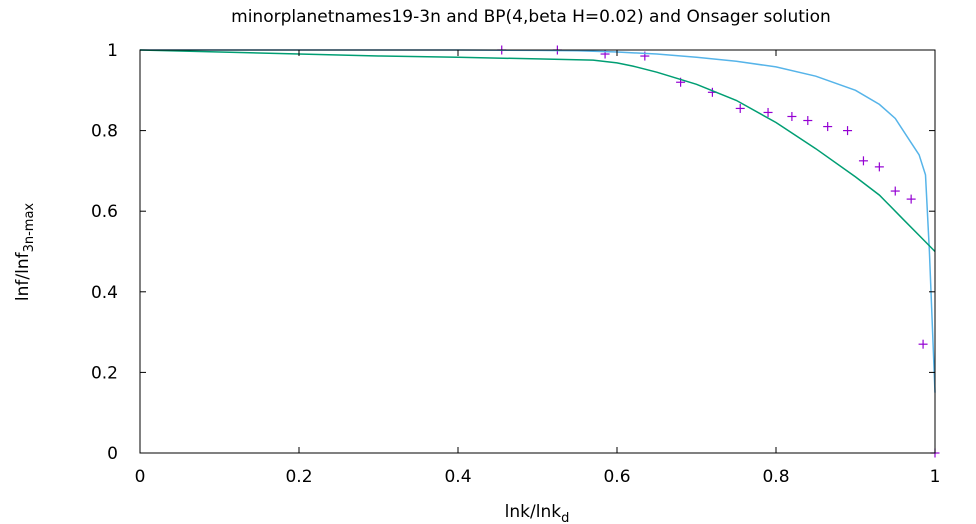 The width and height of the screenshot is (976, 524). I want to click on y-axis-label-main: lnf/lnf, so click(23, 276).